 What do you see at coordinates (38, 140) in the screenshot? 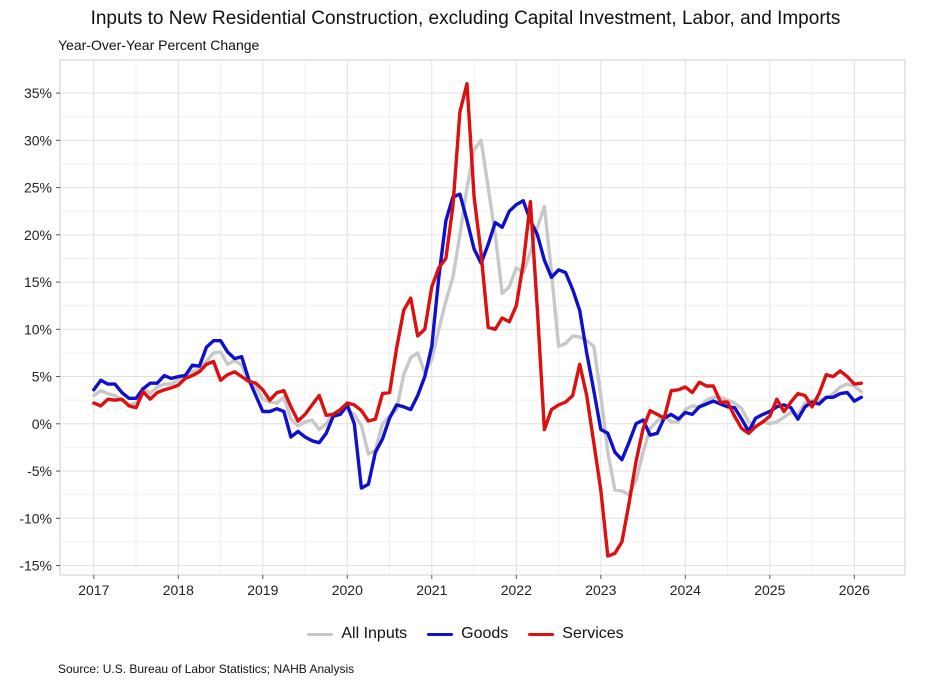
I see `y-tick-label: 30%` at bounding box center [38, 140].